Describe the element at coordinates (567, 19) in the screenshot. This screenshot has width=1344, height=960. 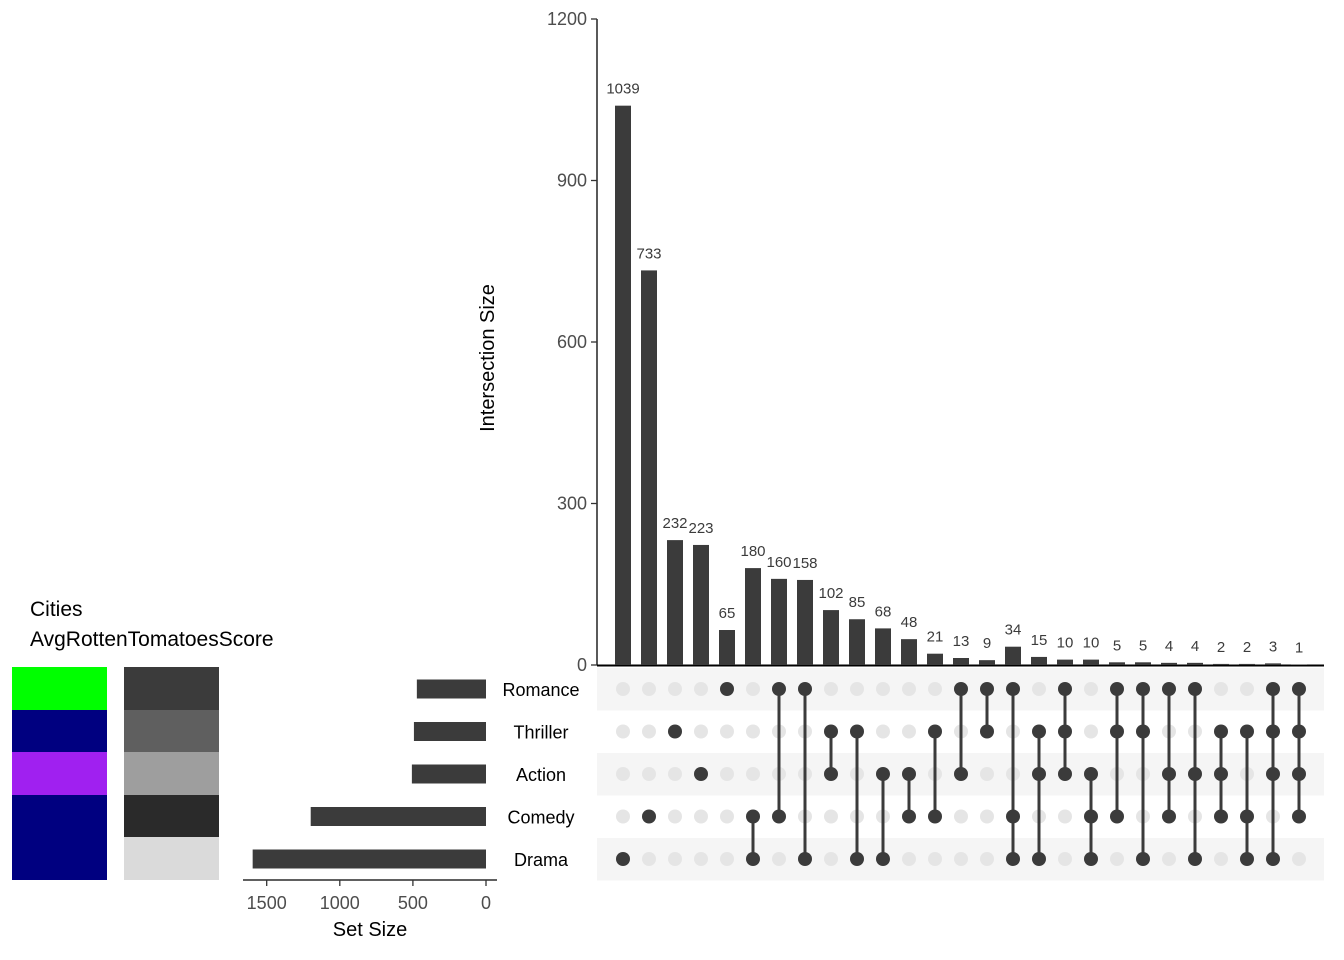
I see `y-tick-label: 1200` at that location.